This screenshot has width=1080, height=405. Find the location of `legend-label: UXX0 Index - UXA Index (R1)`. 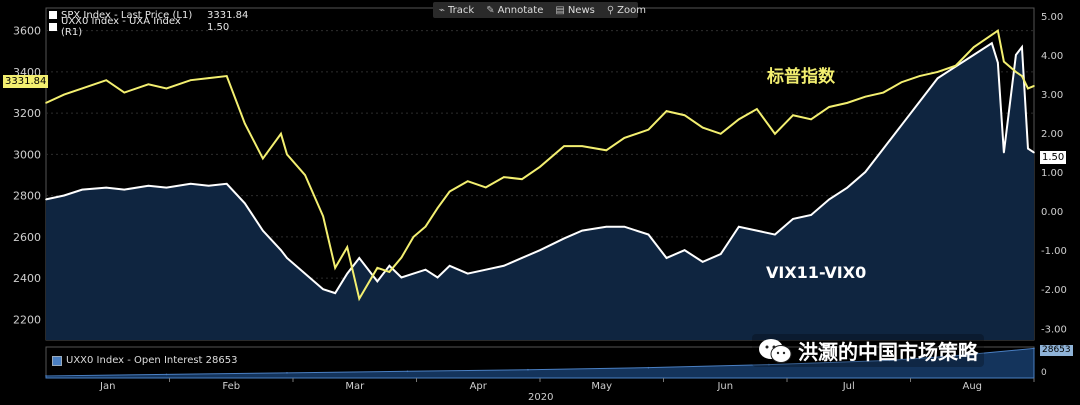

legend-label: UXX0 Index - UXA Index (R1) is located at coordinates (121, 27).